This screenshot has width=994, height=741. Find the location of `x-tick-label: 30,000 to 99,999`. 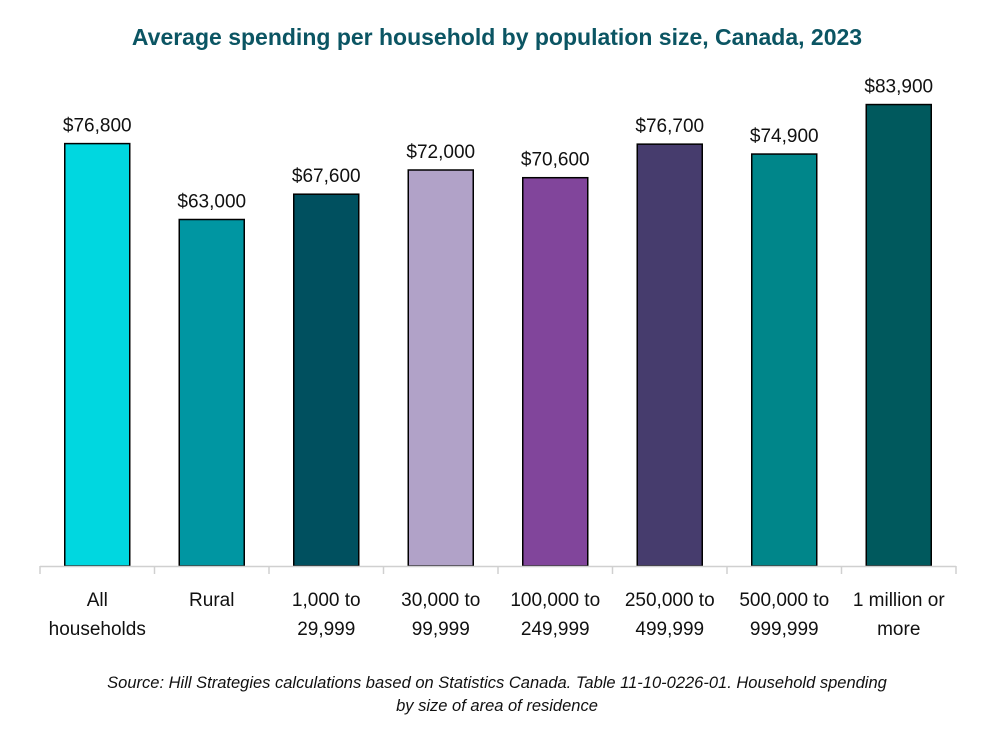

x-tick-label: 30,000 to 99,999 is located at coordinates (440, 615).